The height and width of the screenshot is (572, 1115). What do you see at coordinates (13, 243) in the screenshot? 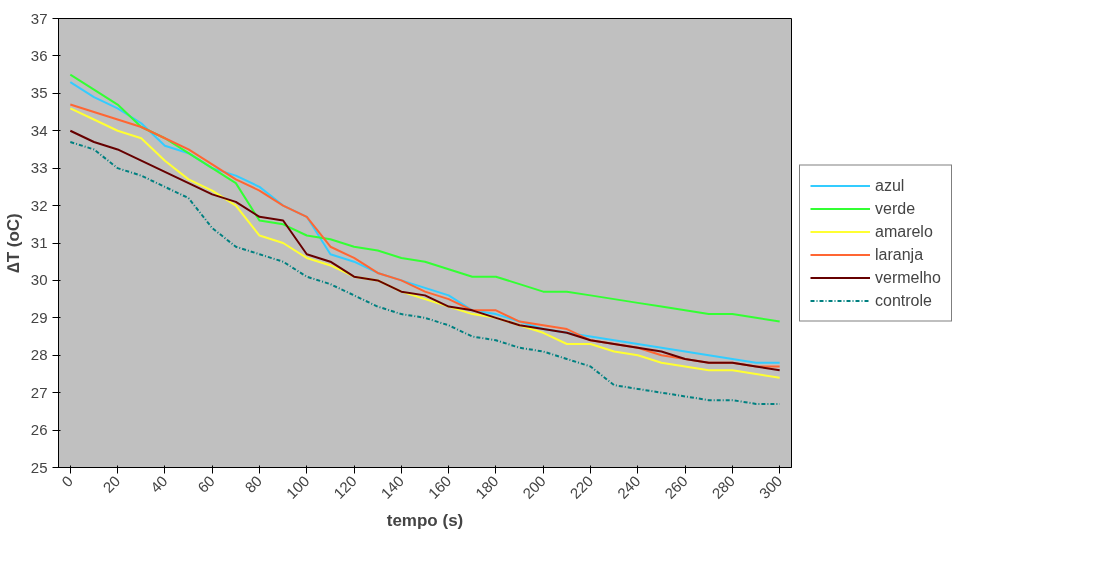
I see `y-axis-title: ∆T (oC)` at bounding box center [13, 243].